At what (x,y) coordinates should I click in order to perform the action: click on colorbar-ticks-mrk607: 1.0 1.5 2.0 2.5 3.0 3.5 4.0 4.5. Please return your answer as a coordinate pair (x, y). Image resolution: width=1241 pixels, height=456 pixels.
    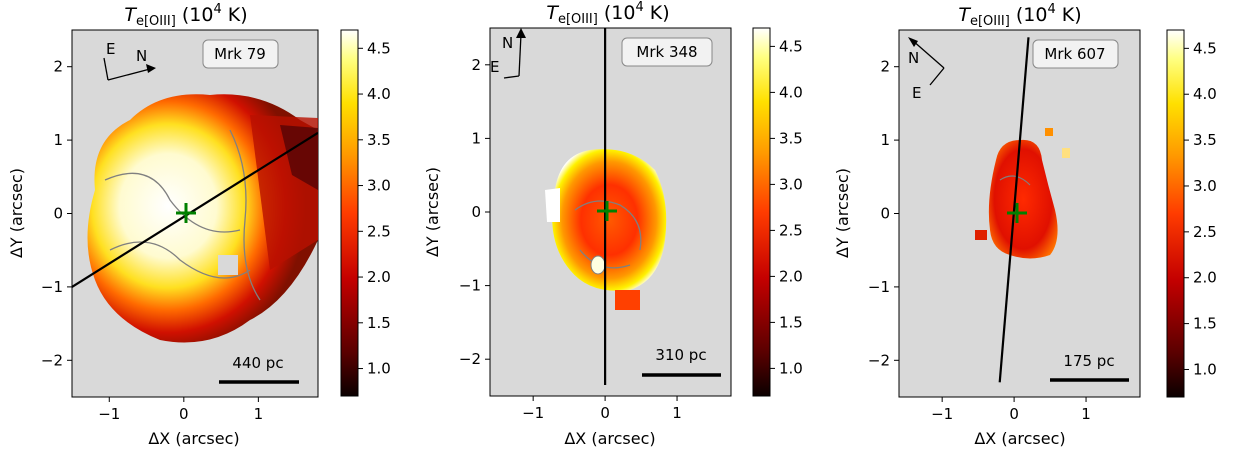
    Looking at the image, I should click on (1200, 208).